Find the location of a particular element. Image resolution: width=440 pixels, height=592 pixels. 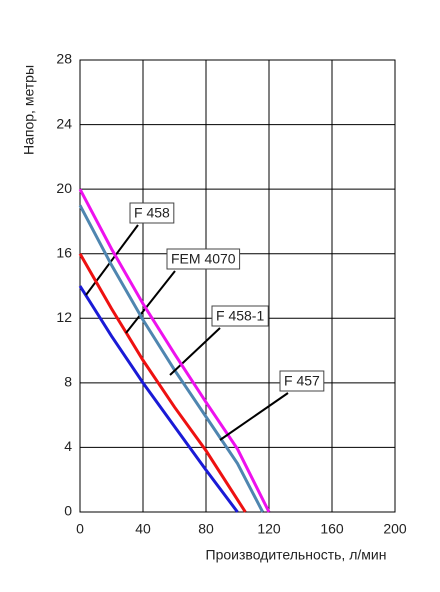

series-line is located at coordinates (158, 399).